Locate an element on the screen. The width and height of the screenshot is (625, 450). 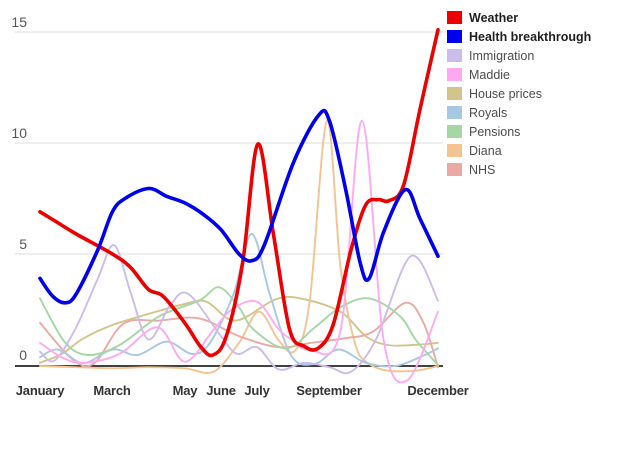
legend-swatch-house-prices is located at coordinates (454, 93).